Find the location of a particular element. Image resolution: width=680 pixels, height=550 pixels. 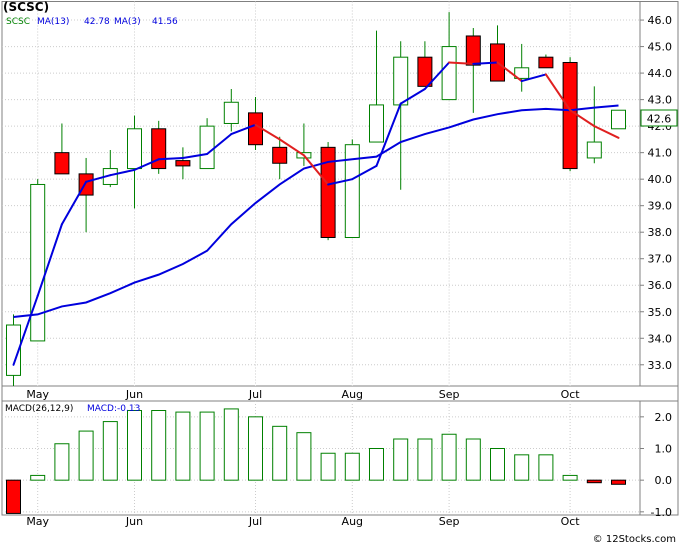

macd-x-tick-label: Jun is located at coordinates (134, 521).